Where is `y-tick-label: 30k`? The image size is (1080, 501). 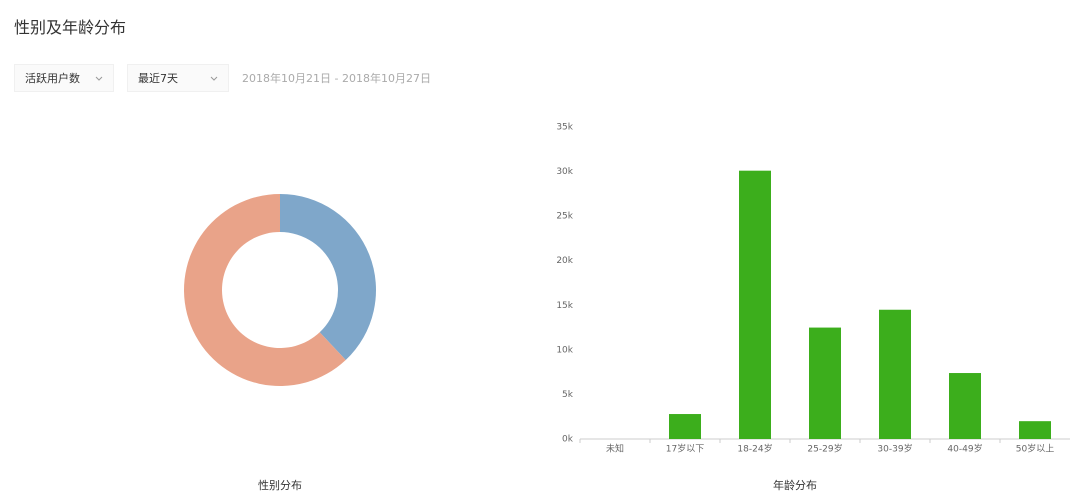
y-tick-label: 30k is located at coordinates (564, 172).